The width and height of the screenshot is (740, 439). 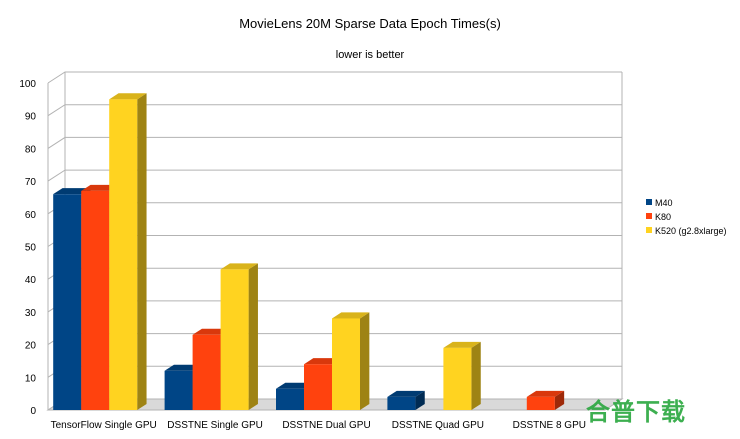 What do you see at coordinates (31, 248) in the screenshot?
I see `y-tick-label: 50` at bounding box center [31, 248].